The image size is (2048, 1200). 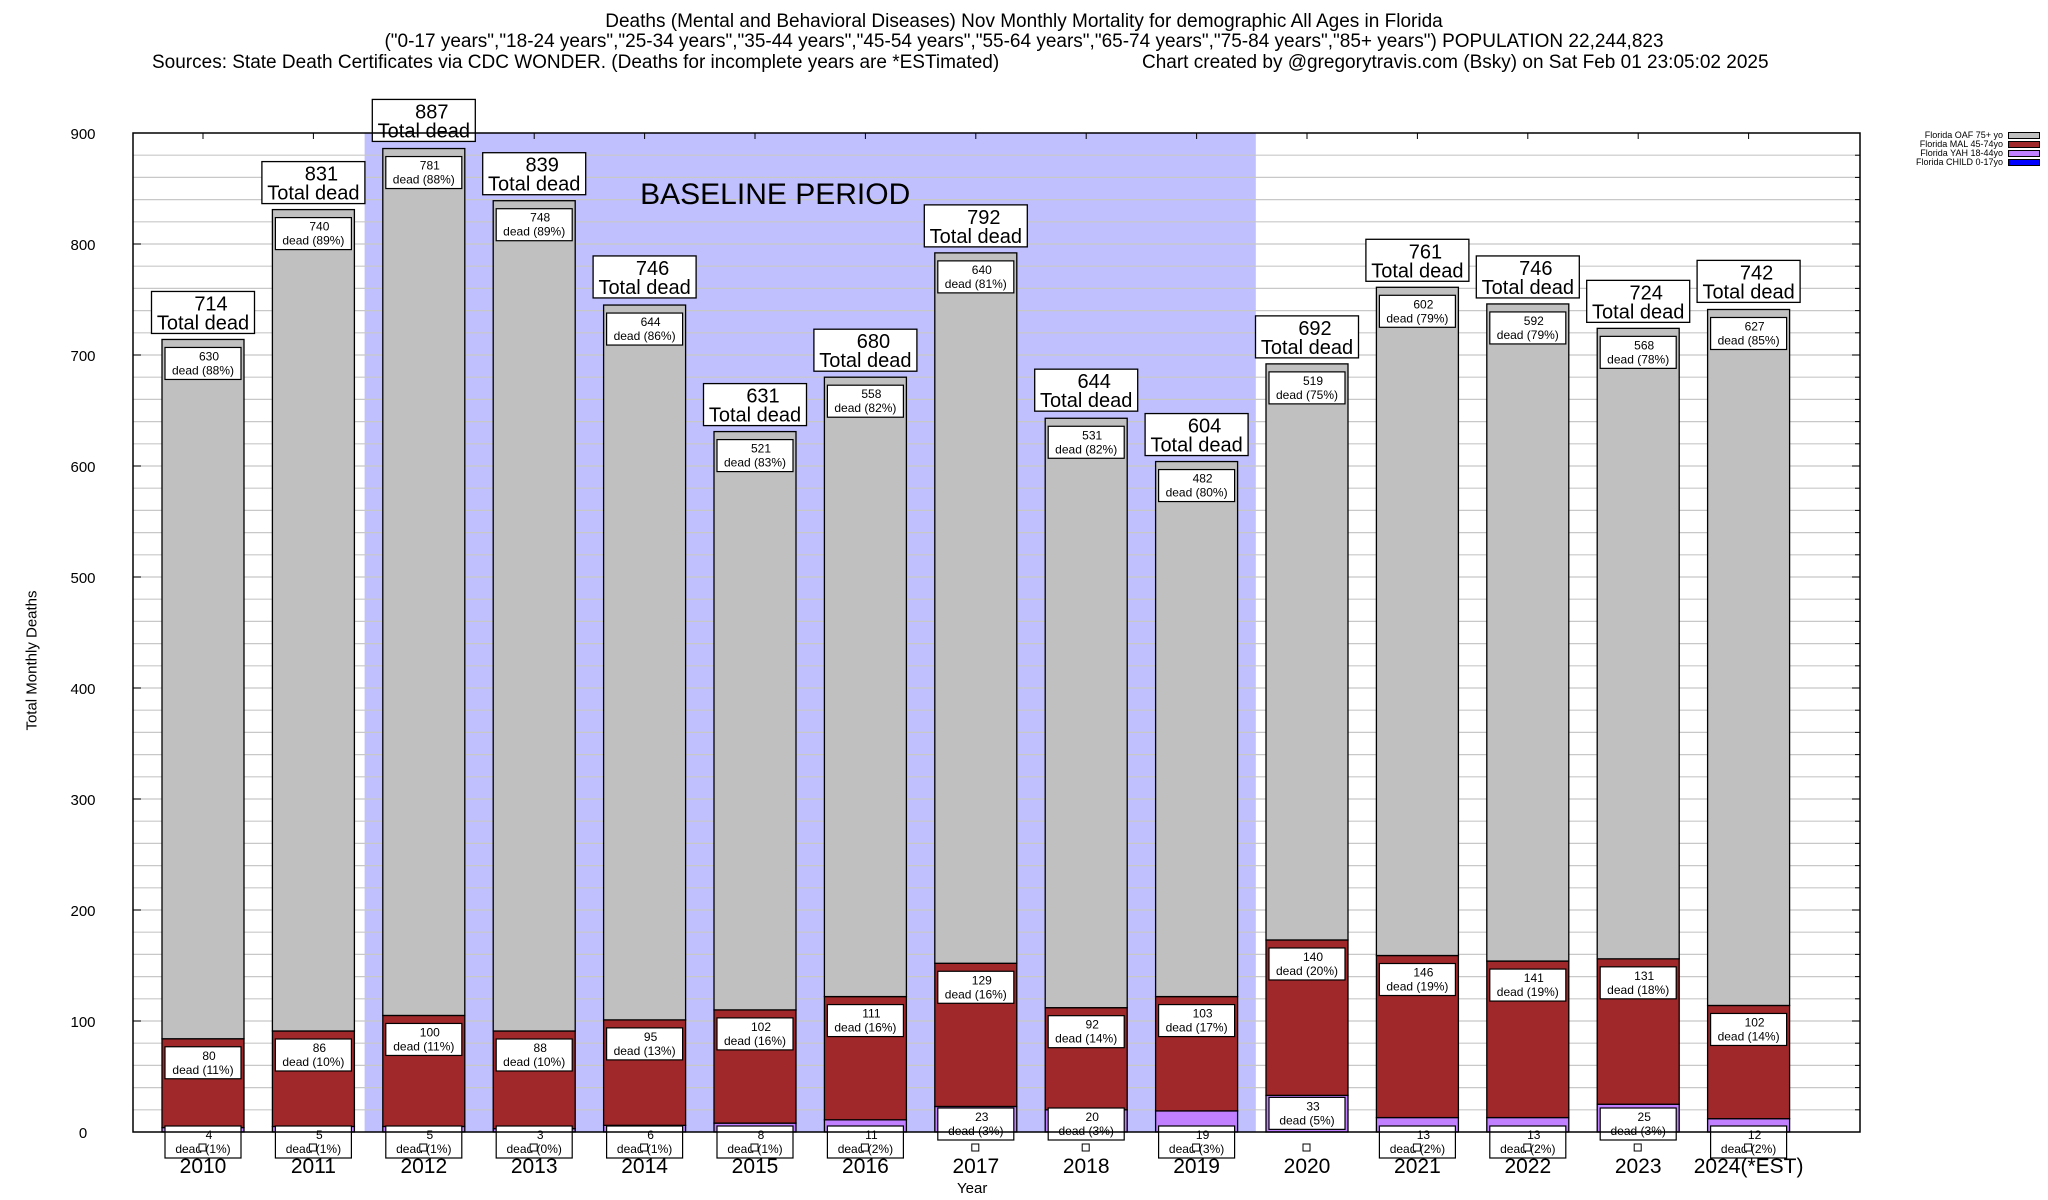 I want to click on segment-label-value: 4, so click(x=209, y=1135).